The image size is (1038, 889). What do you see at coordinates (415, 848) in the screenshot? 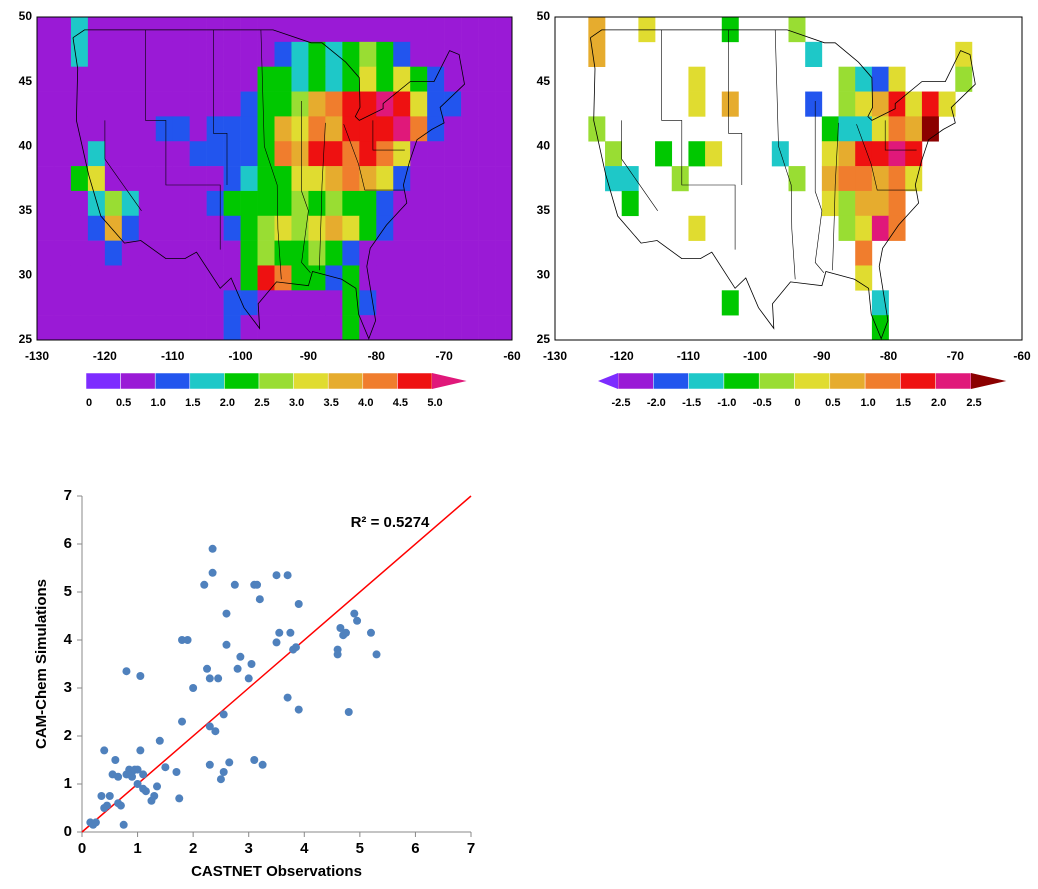
I see `x-tick-label: 6` at bounding box center [415, 848].